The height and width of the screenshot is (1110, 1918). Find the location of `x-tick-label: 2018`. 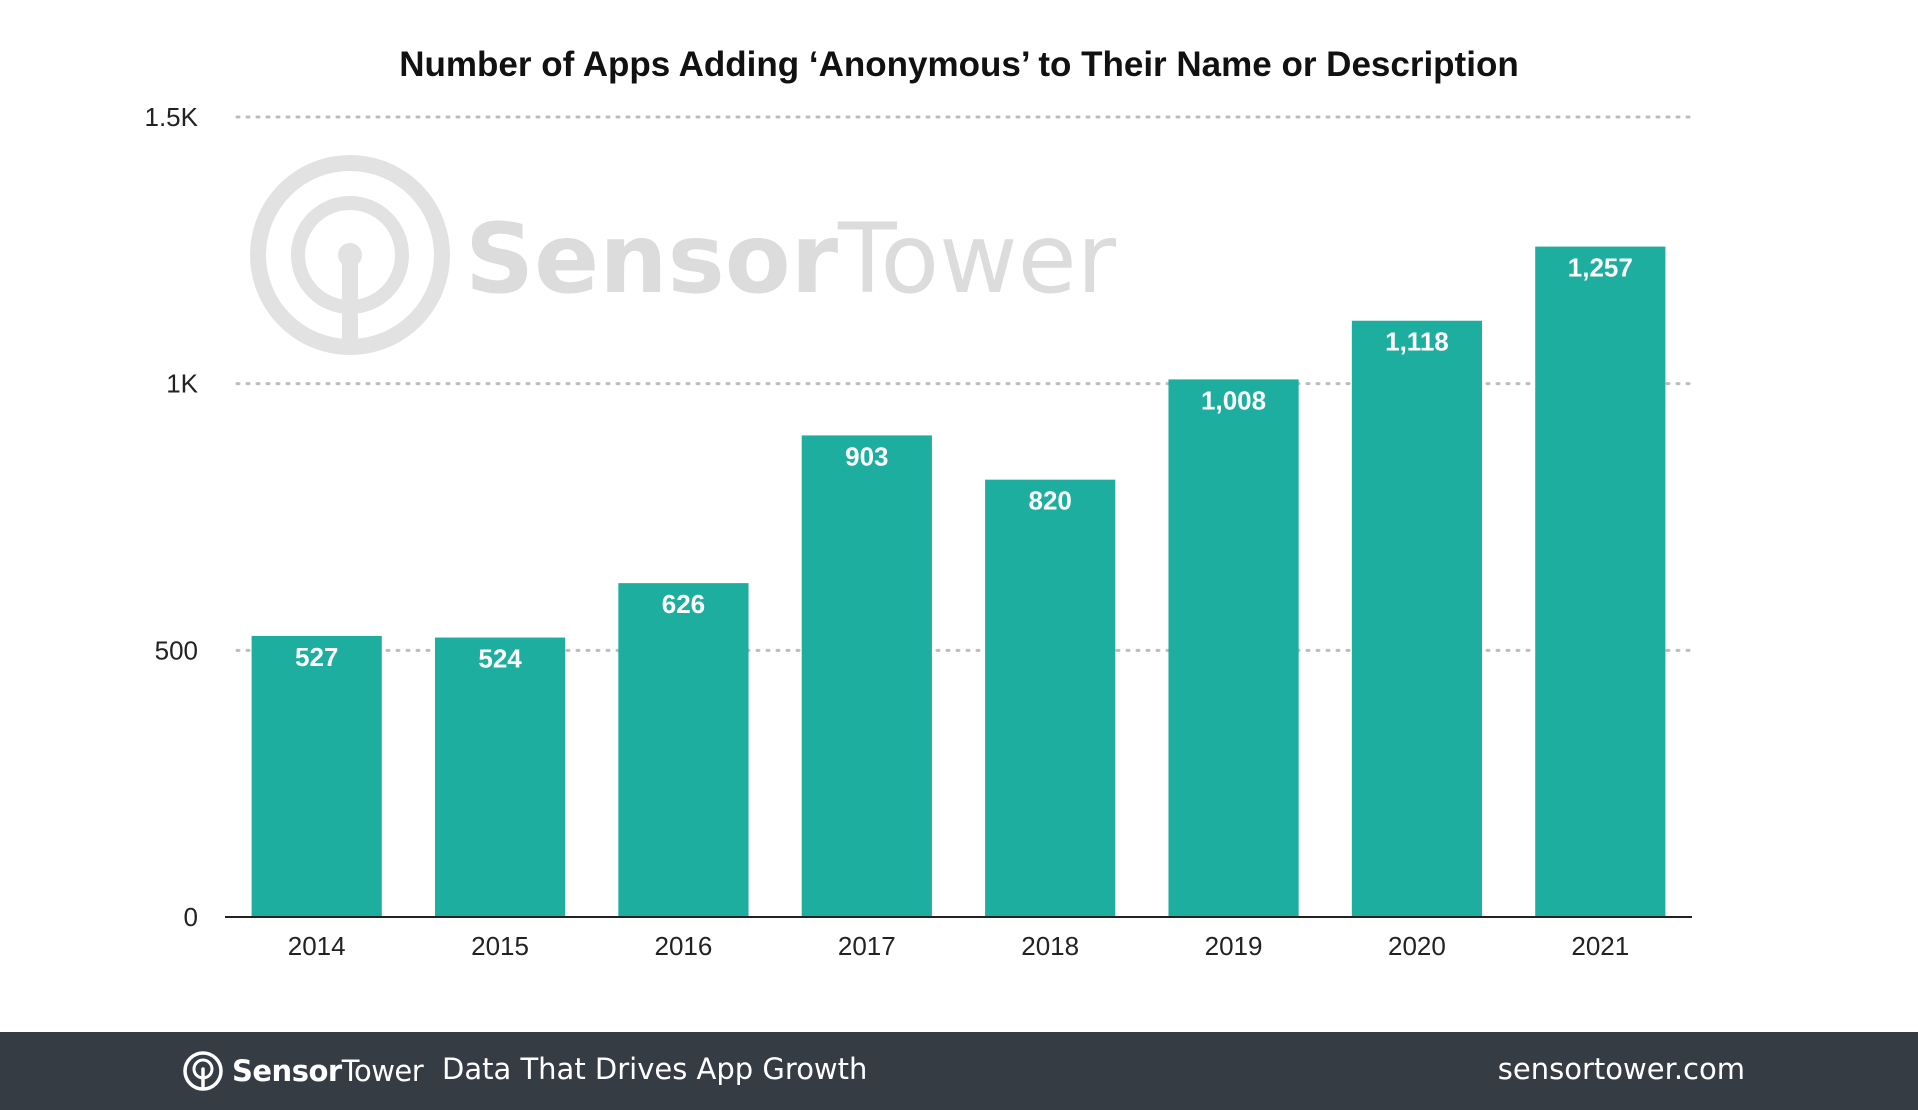

x-tick-label: 2018 is located at coordinates (1050, 946).